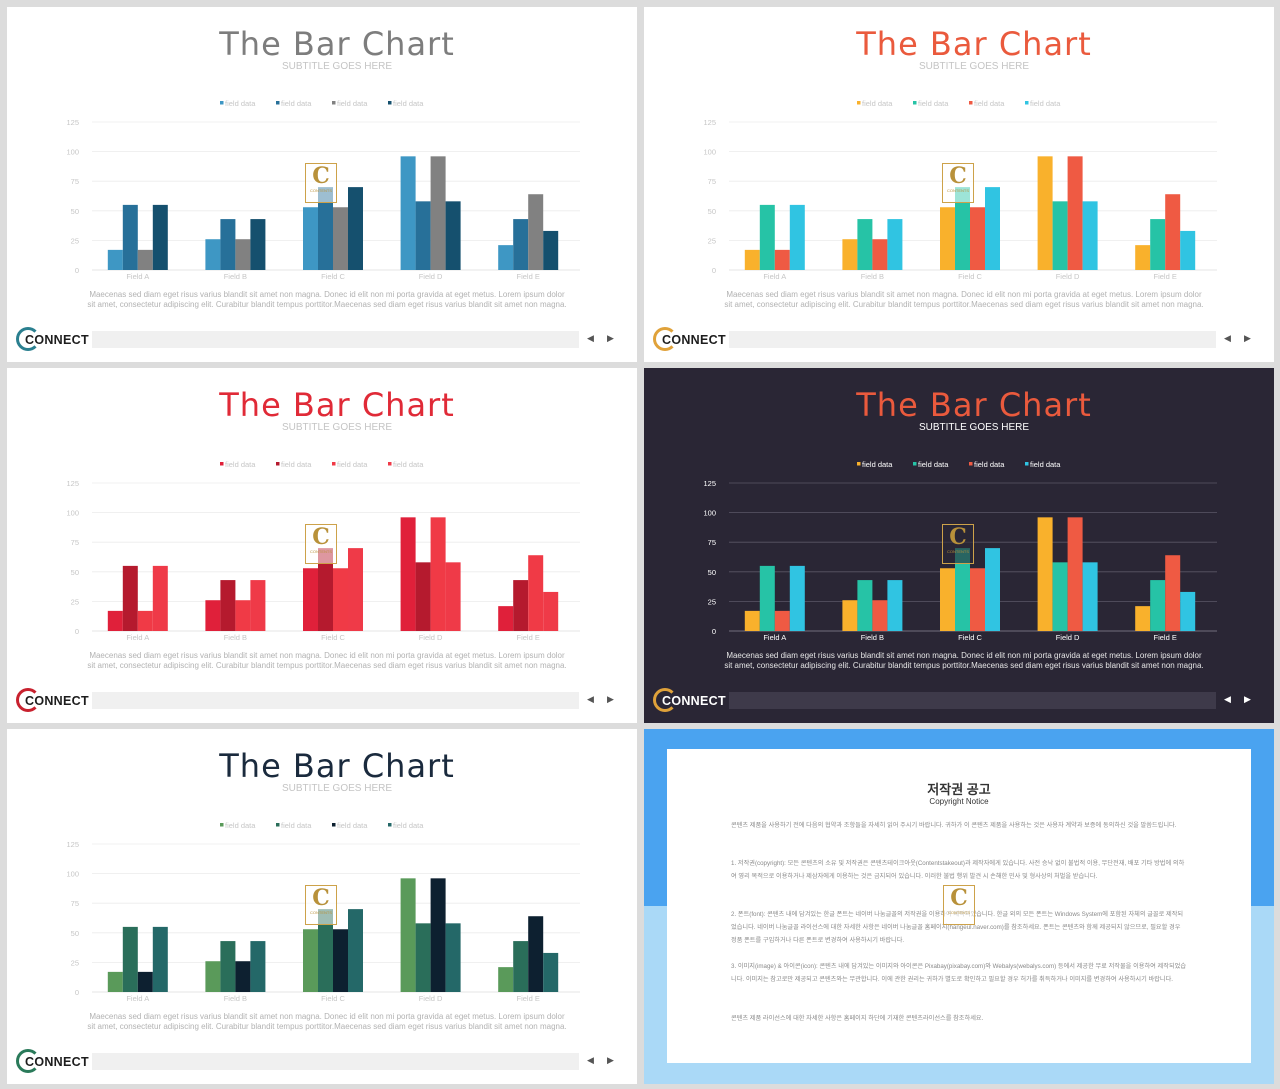  I want to click on x-tick-label: Field B, so click(235, 276).